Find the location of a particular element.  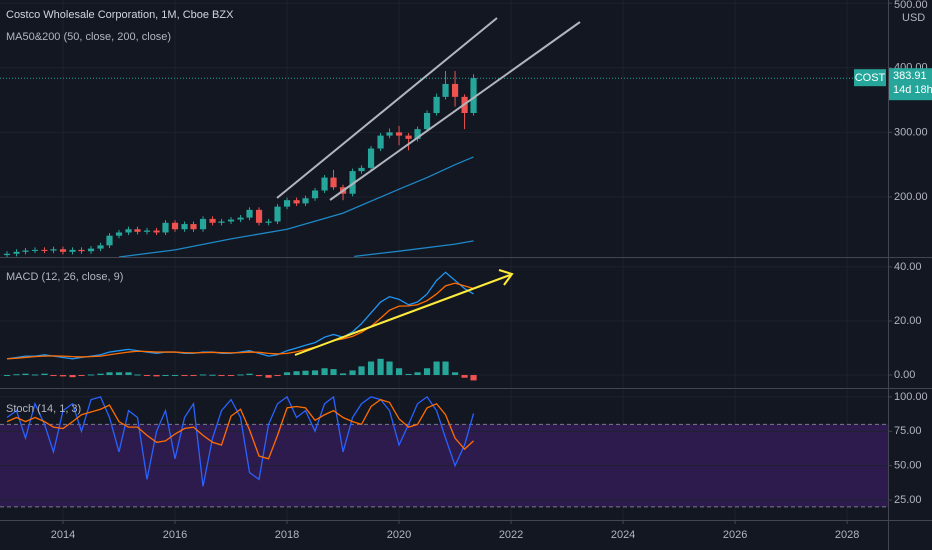

last-price-box is located at coordinates (910, 84).